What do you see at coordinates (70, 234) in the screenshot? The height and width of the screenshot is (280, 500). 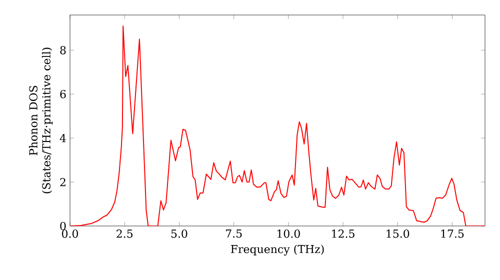 I see `x-tick-label: 0.0` at bounding box center [70, 234].